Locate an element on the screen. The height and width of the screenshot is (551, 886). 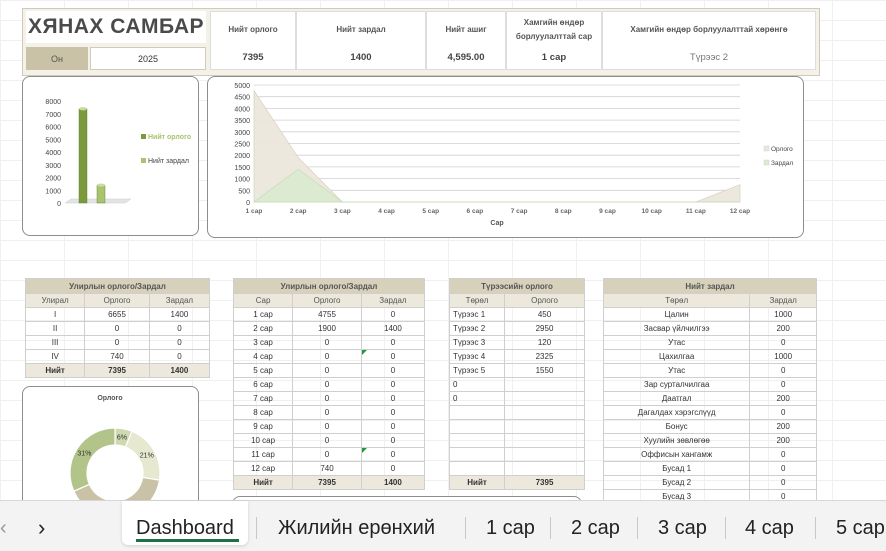
table-cell: 7 сар is located at coordinates (263, 398).